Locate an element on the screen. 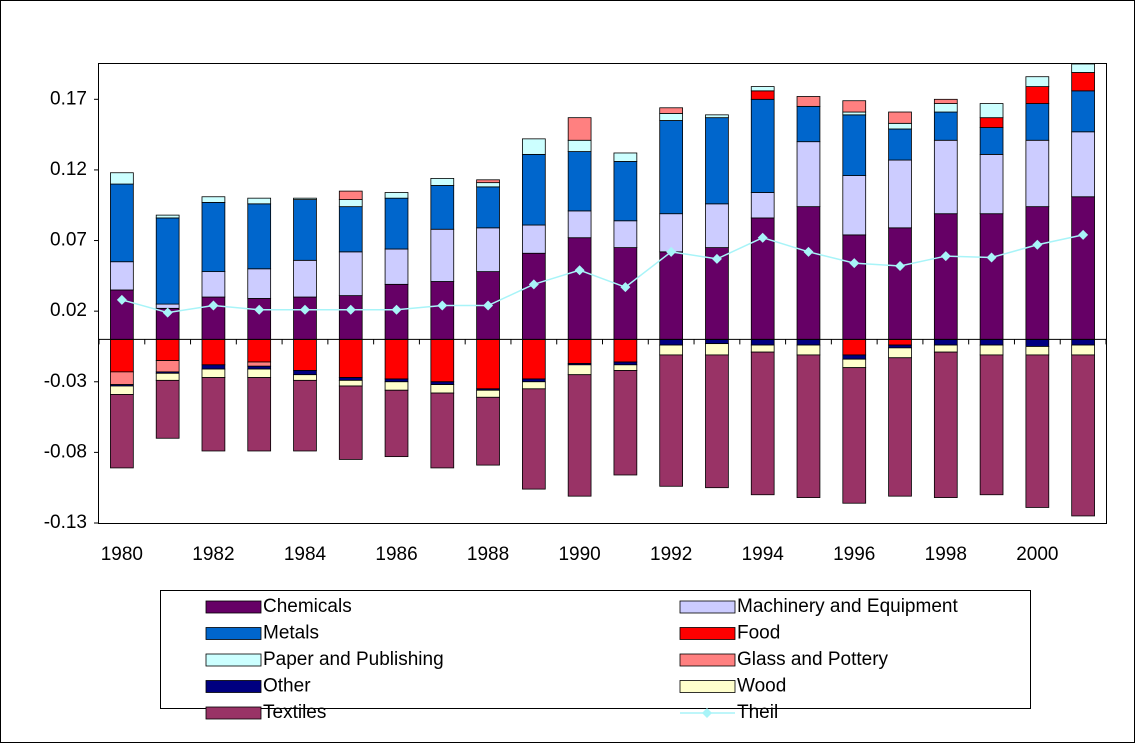 This screenshot has width=1135, height=743. legend-box is located at coordinates (595, 649).